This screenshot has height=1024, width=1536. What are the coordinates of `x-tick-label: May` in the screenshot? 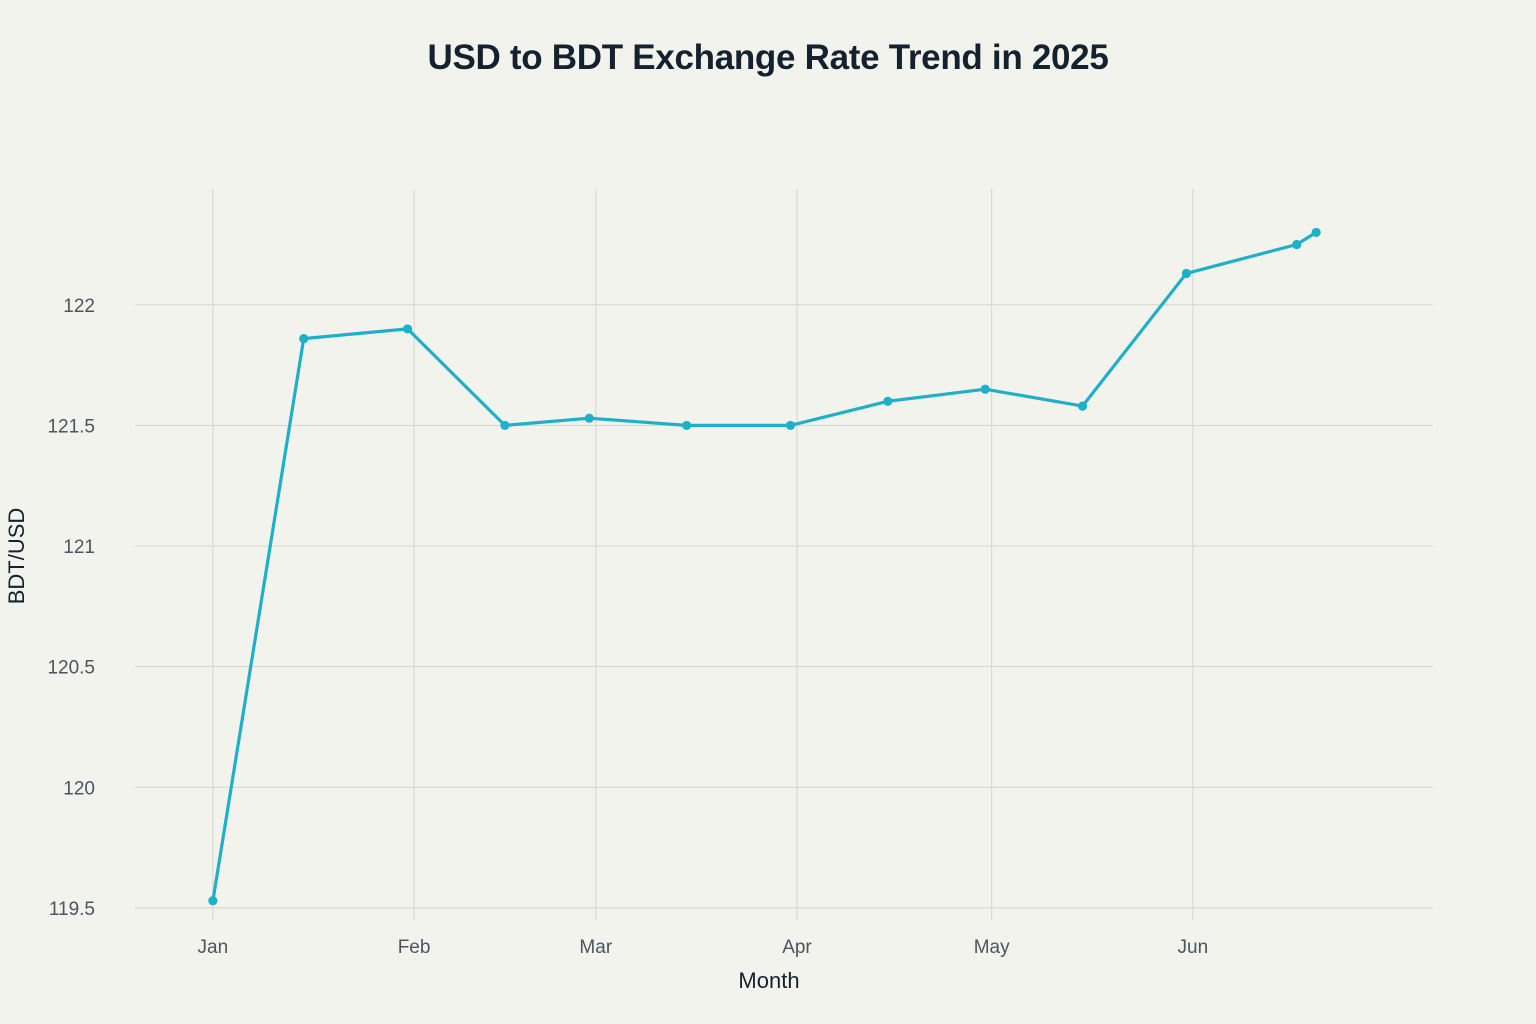 It's located at (992, 947).